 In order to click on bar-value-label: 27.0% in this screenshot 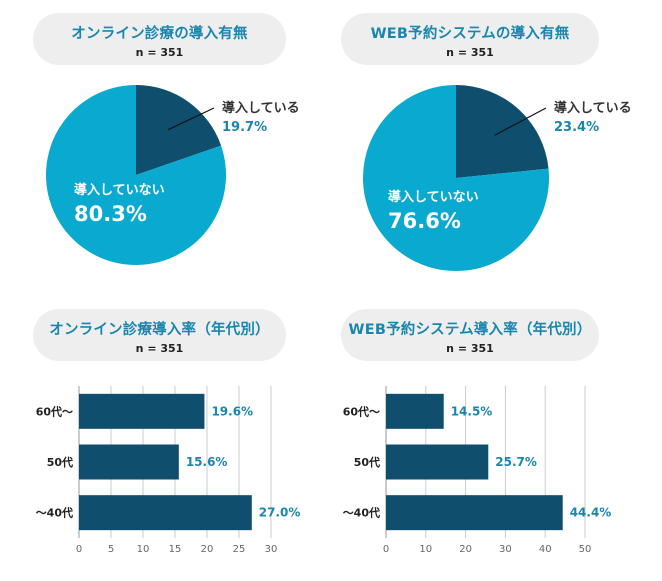, I will do `click(280, 513)`.